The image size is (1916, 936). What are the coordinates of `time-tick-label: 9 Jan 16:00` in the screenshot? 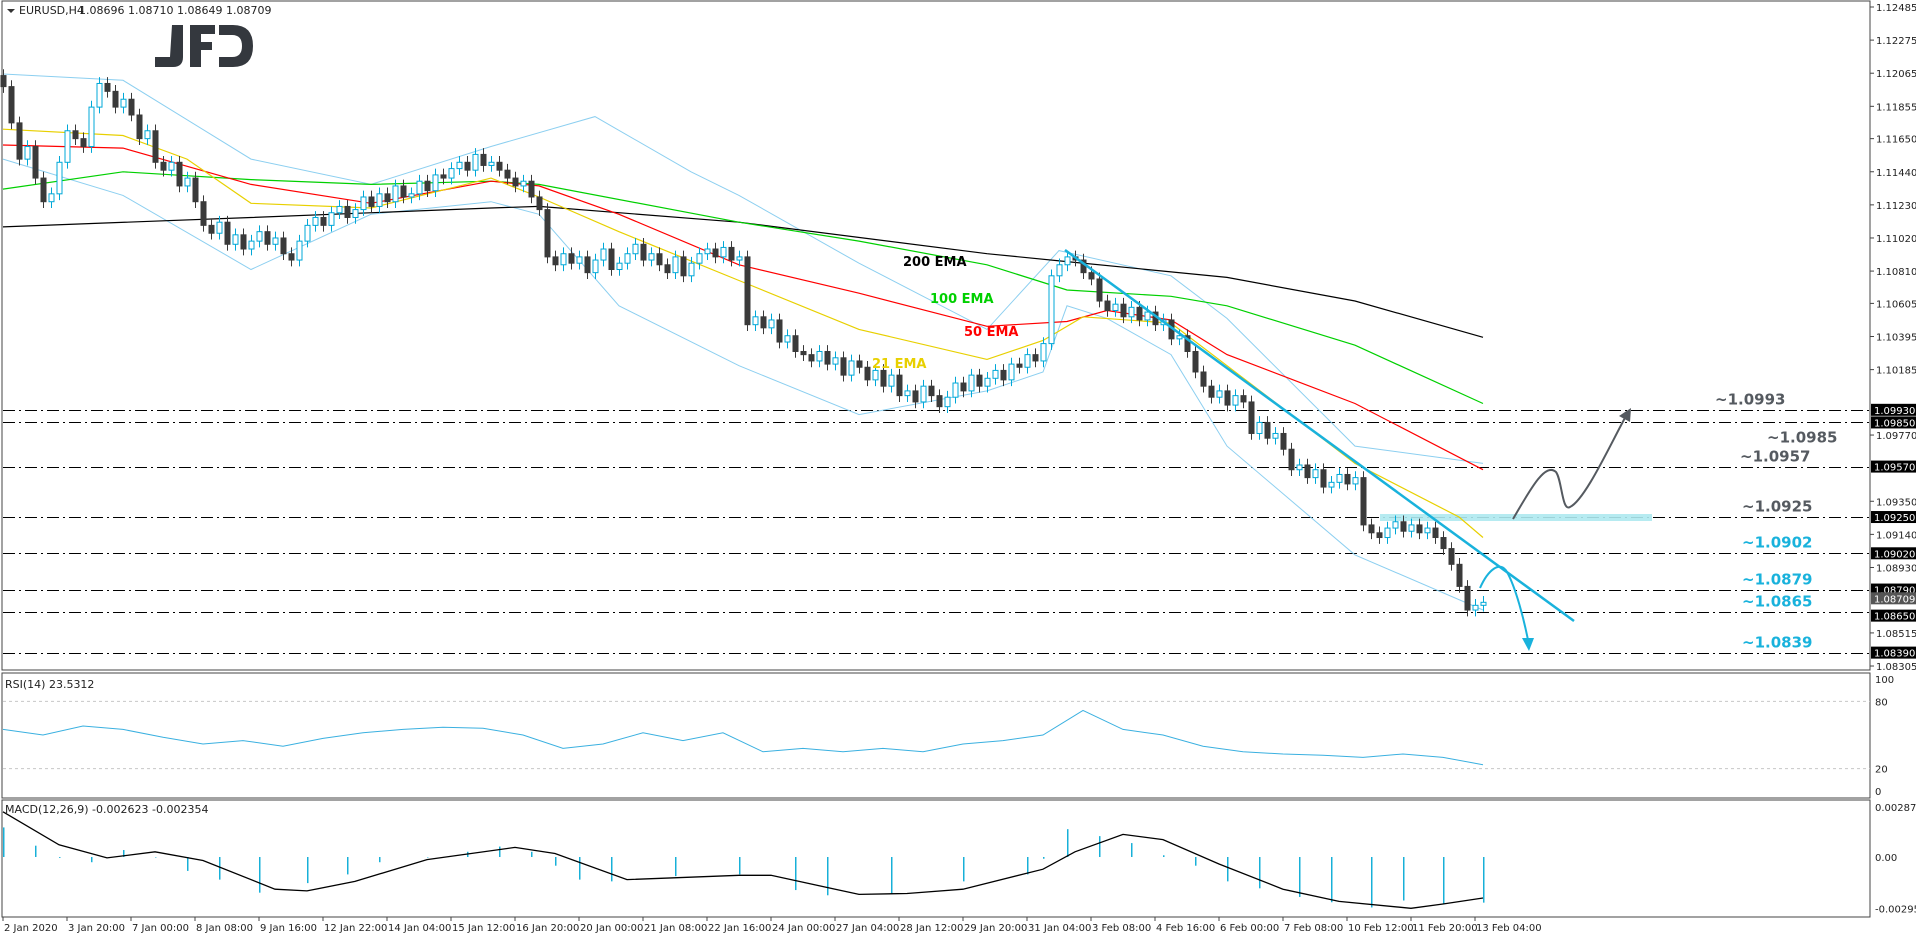 It's located at (288, 928).